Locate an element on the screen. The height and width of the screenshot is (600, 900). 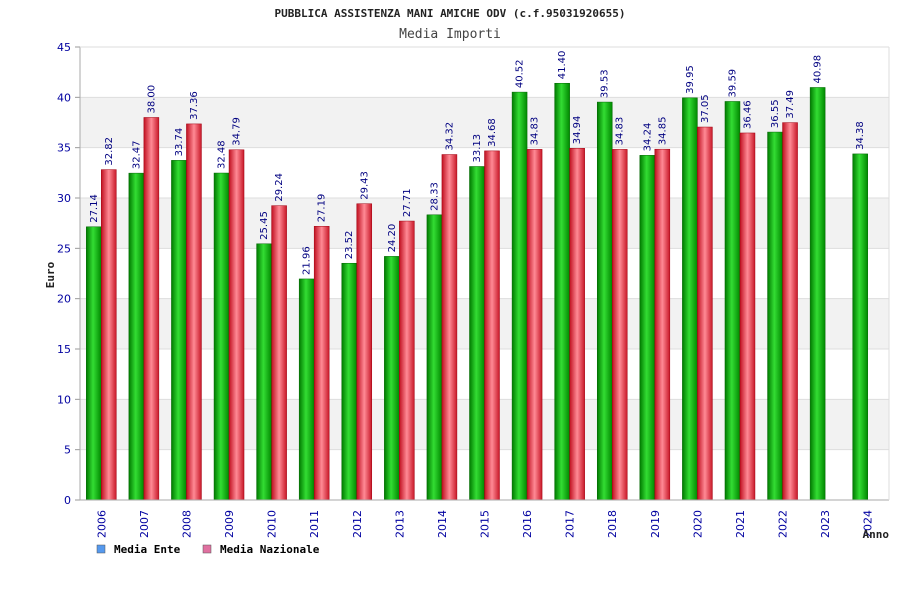
y-axis-label: Euro is located at coordinates (50, 274).